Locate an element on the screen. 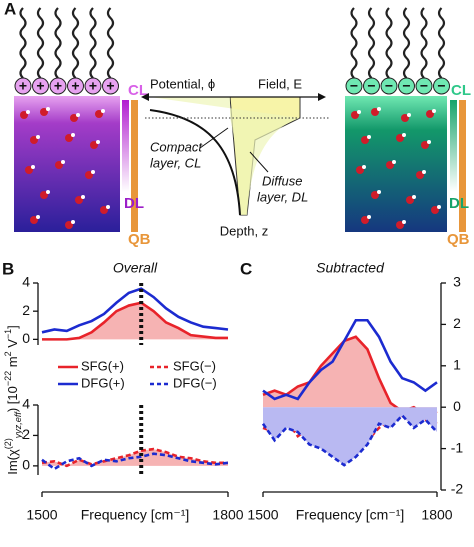 The width and height of the screenshot is (474, 547). legend-label: SFG(−) is located at coordinates (194, 365).